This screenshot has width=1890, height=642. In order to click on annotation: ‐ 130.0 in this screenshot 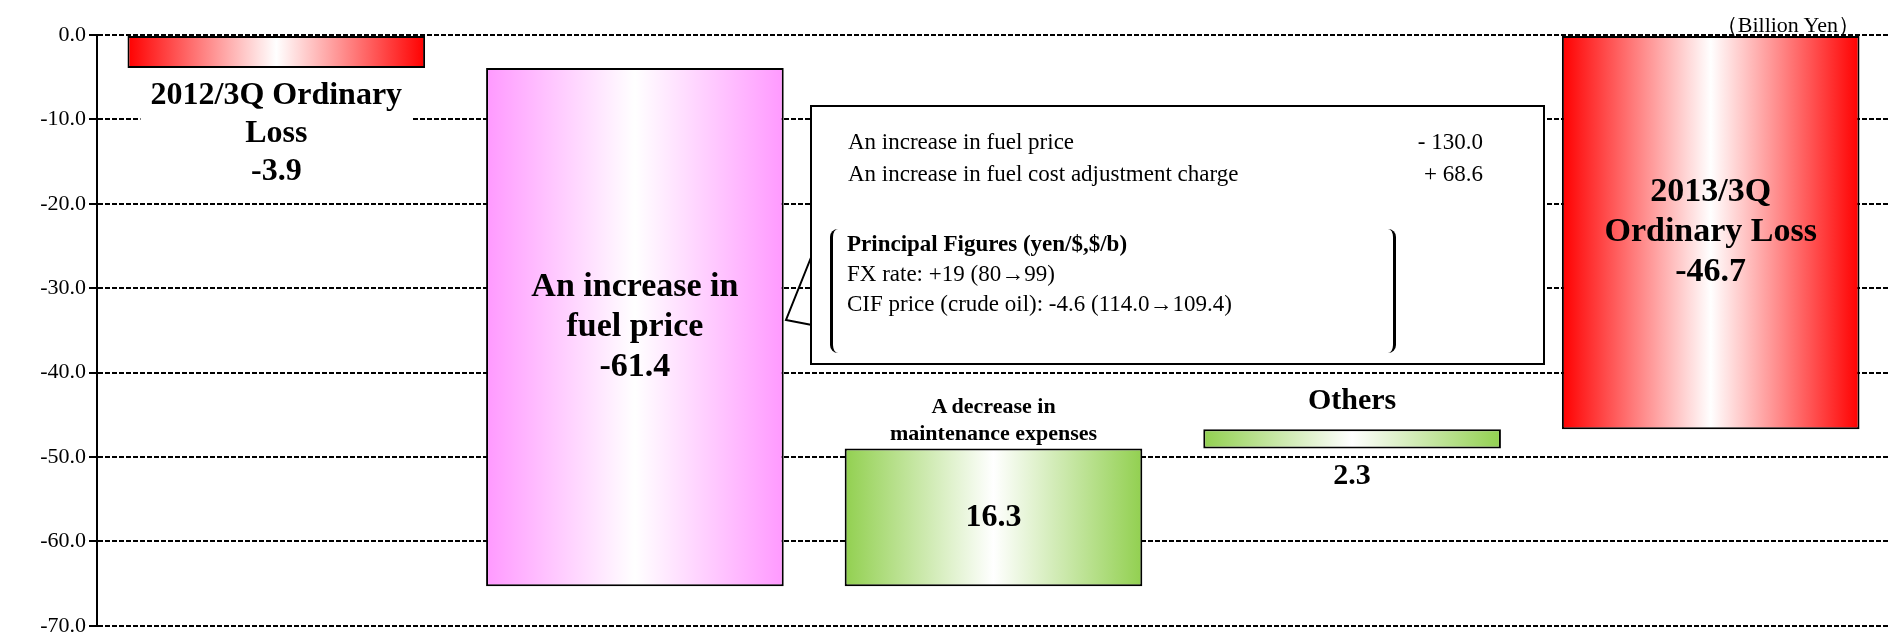, I will do `click(1450, 142)`.